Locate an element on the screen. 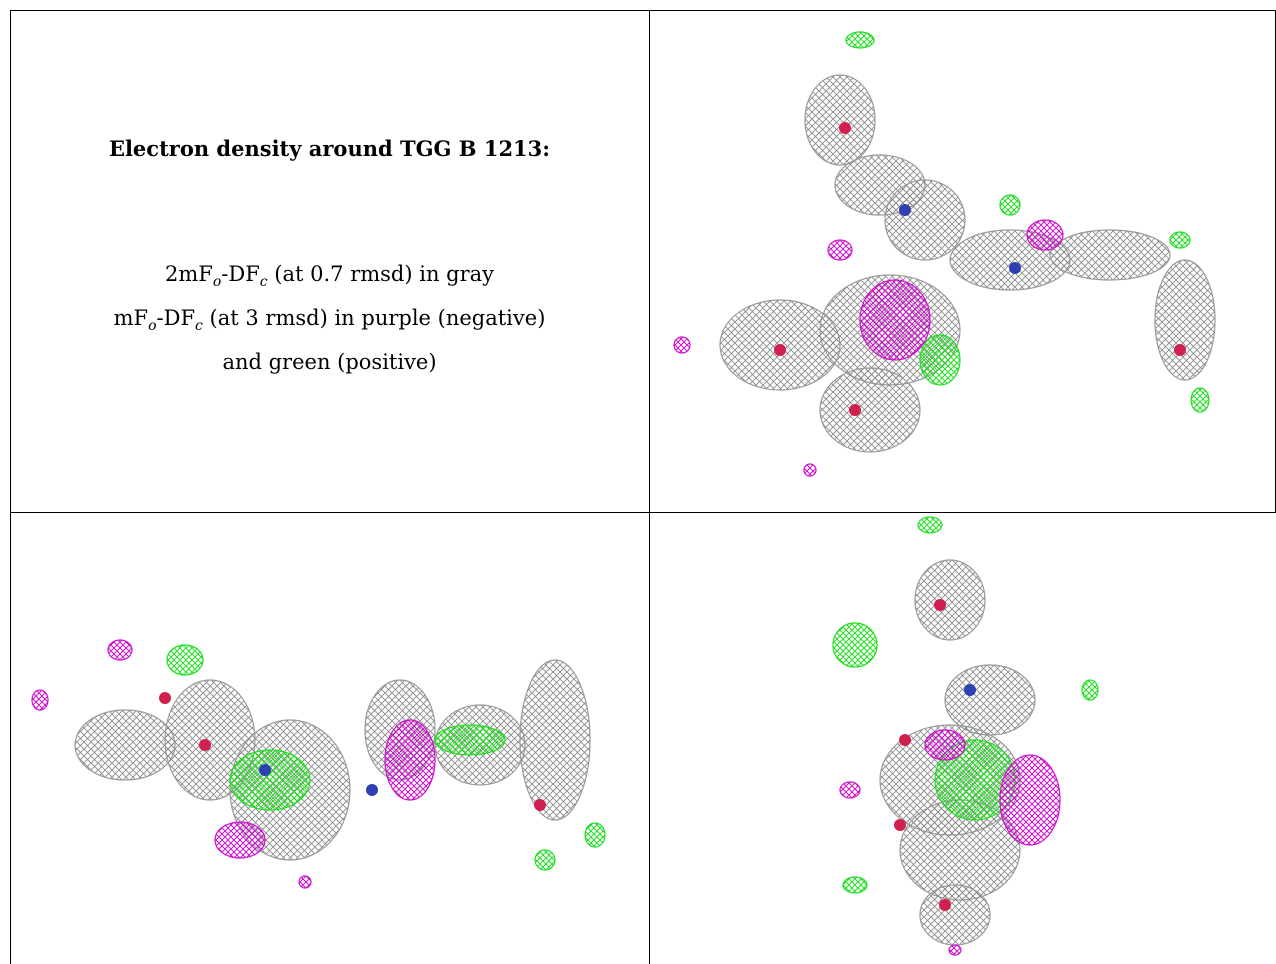  caption-line: 2mFo-DFc (at 0.7 rmsd) in gray is located at coordinates (329, 278).